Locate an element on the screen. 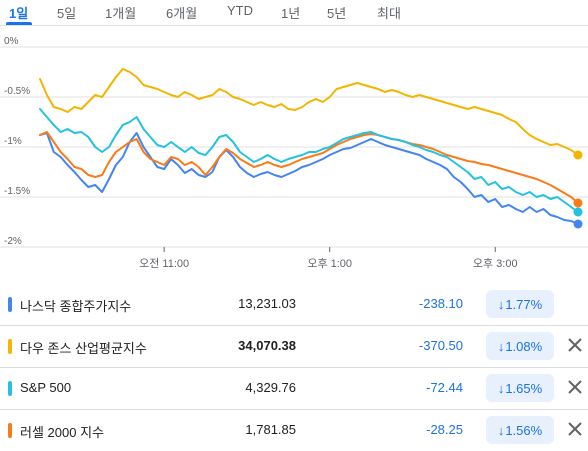 The height and width of the screenshot is (451, 588). russell-color-swatch is located at coordinates (10, 430).